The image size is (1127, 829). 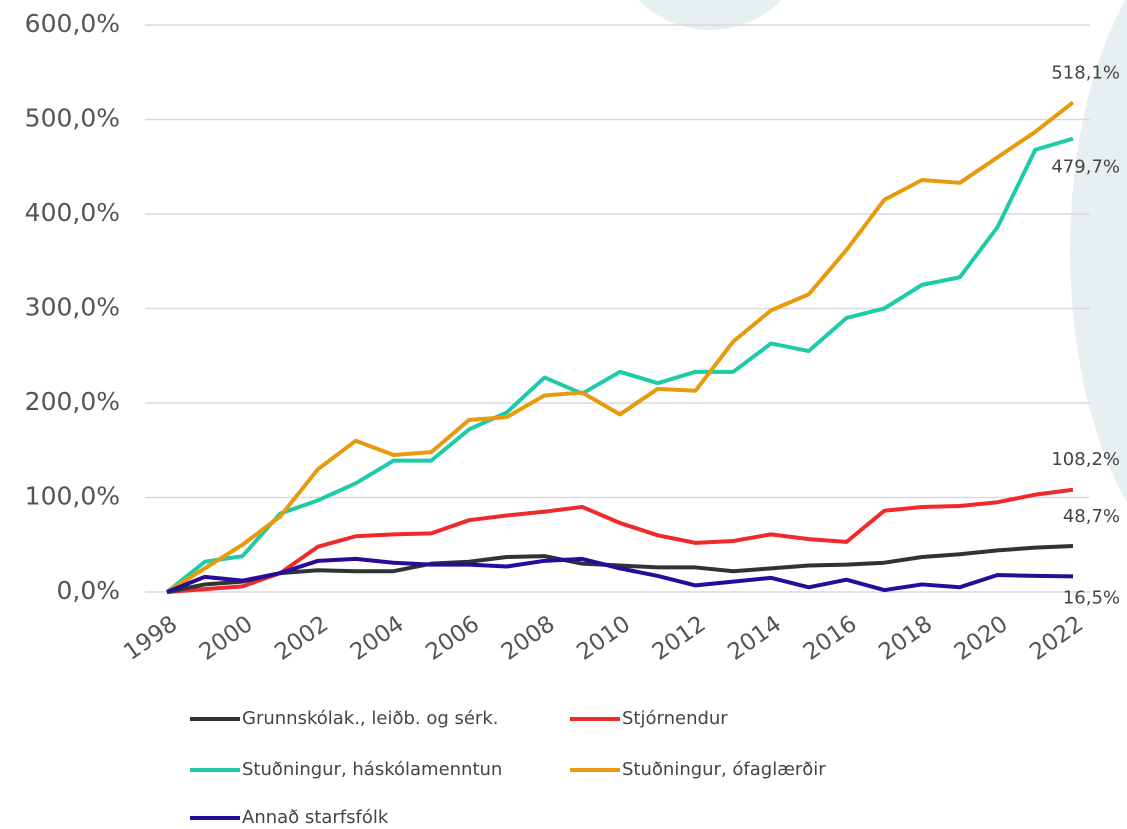 I want to click on data-label: 48,7%, so click(x=1091, y=516).